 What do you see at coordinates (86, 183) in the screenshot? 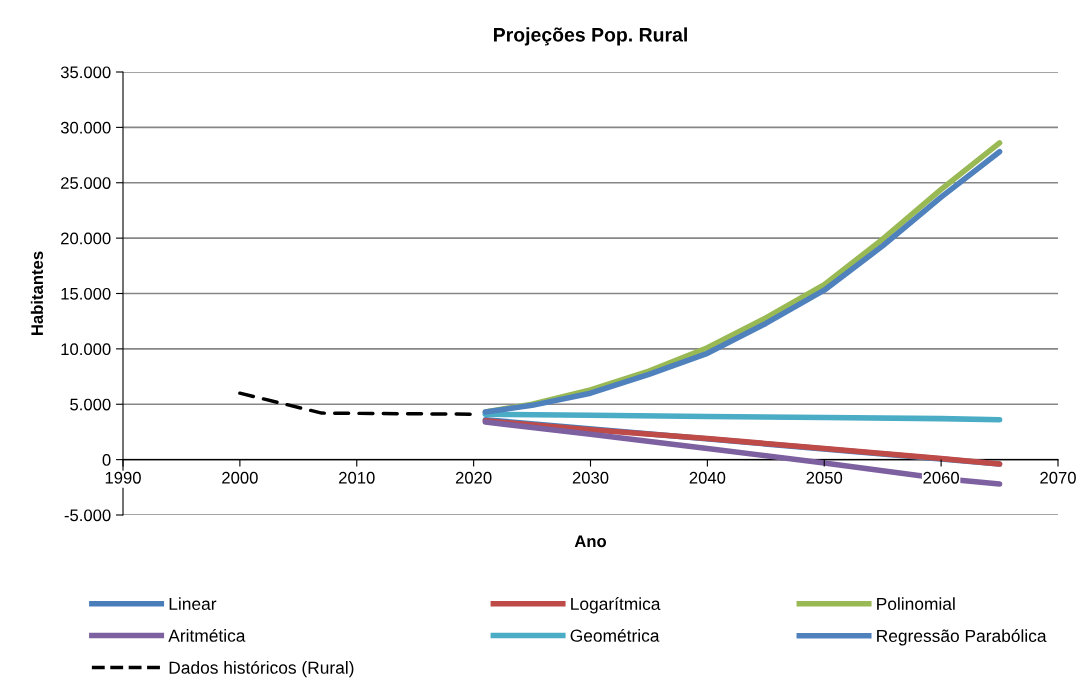
I see `y-tick-label: 25.000` at bounding box center [86, 183].